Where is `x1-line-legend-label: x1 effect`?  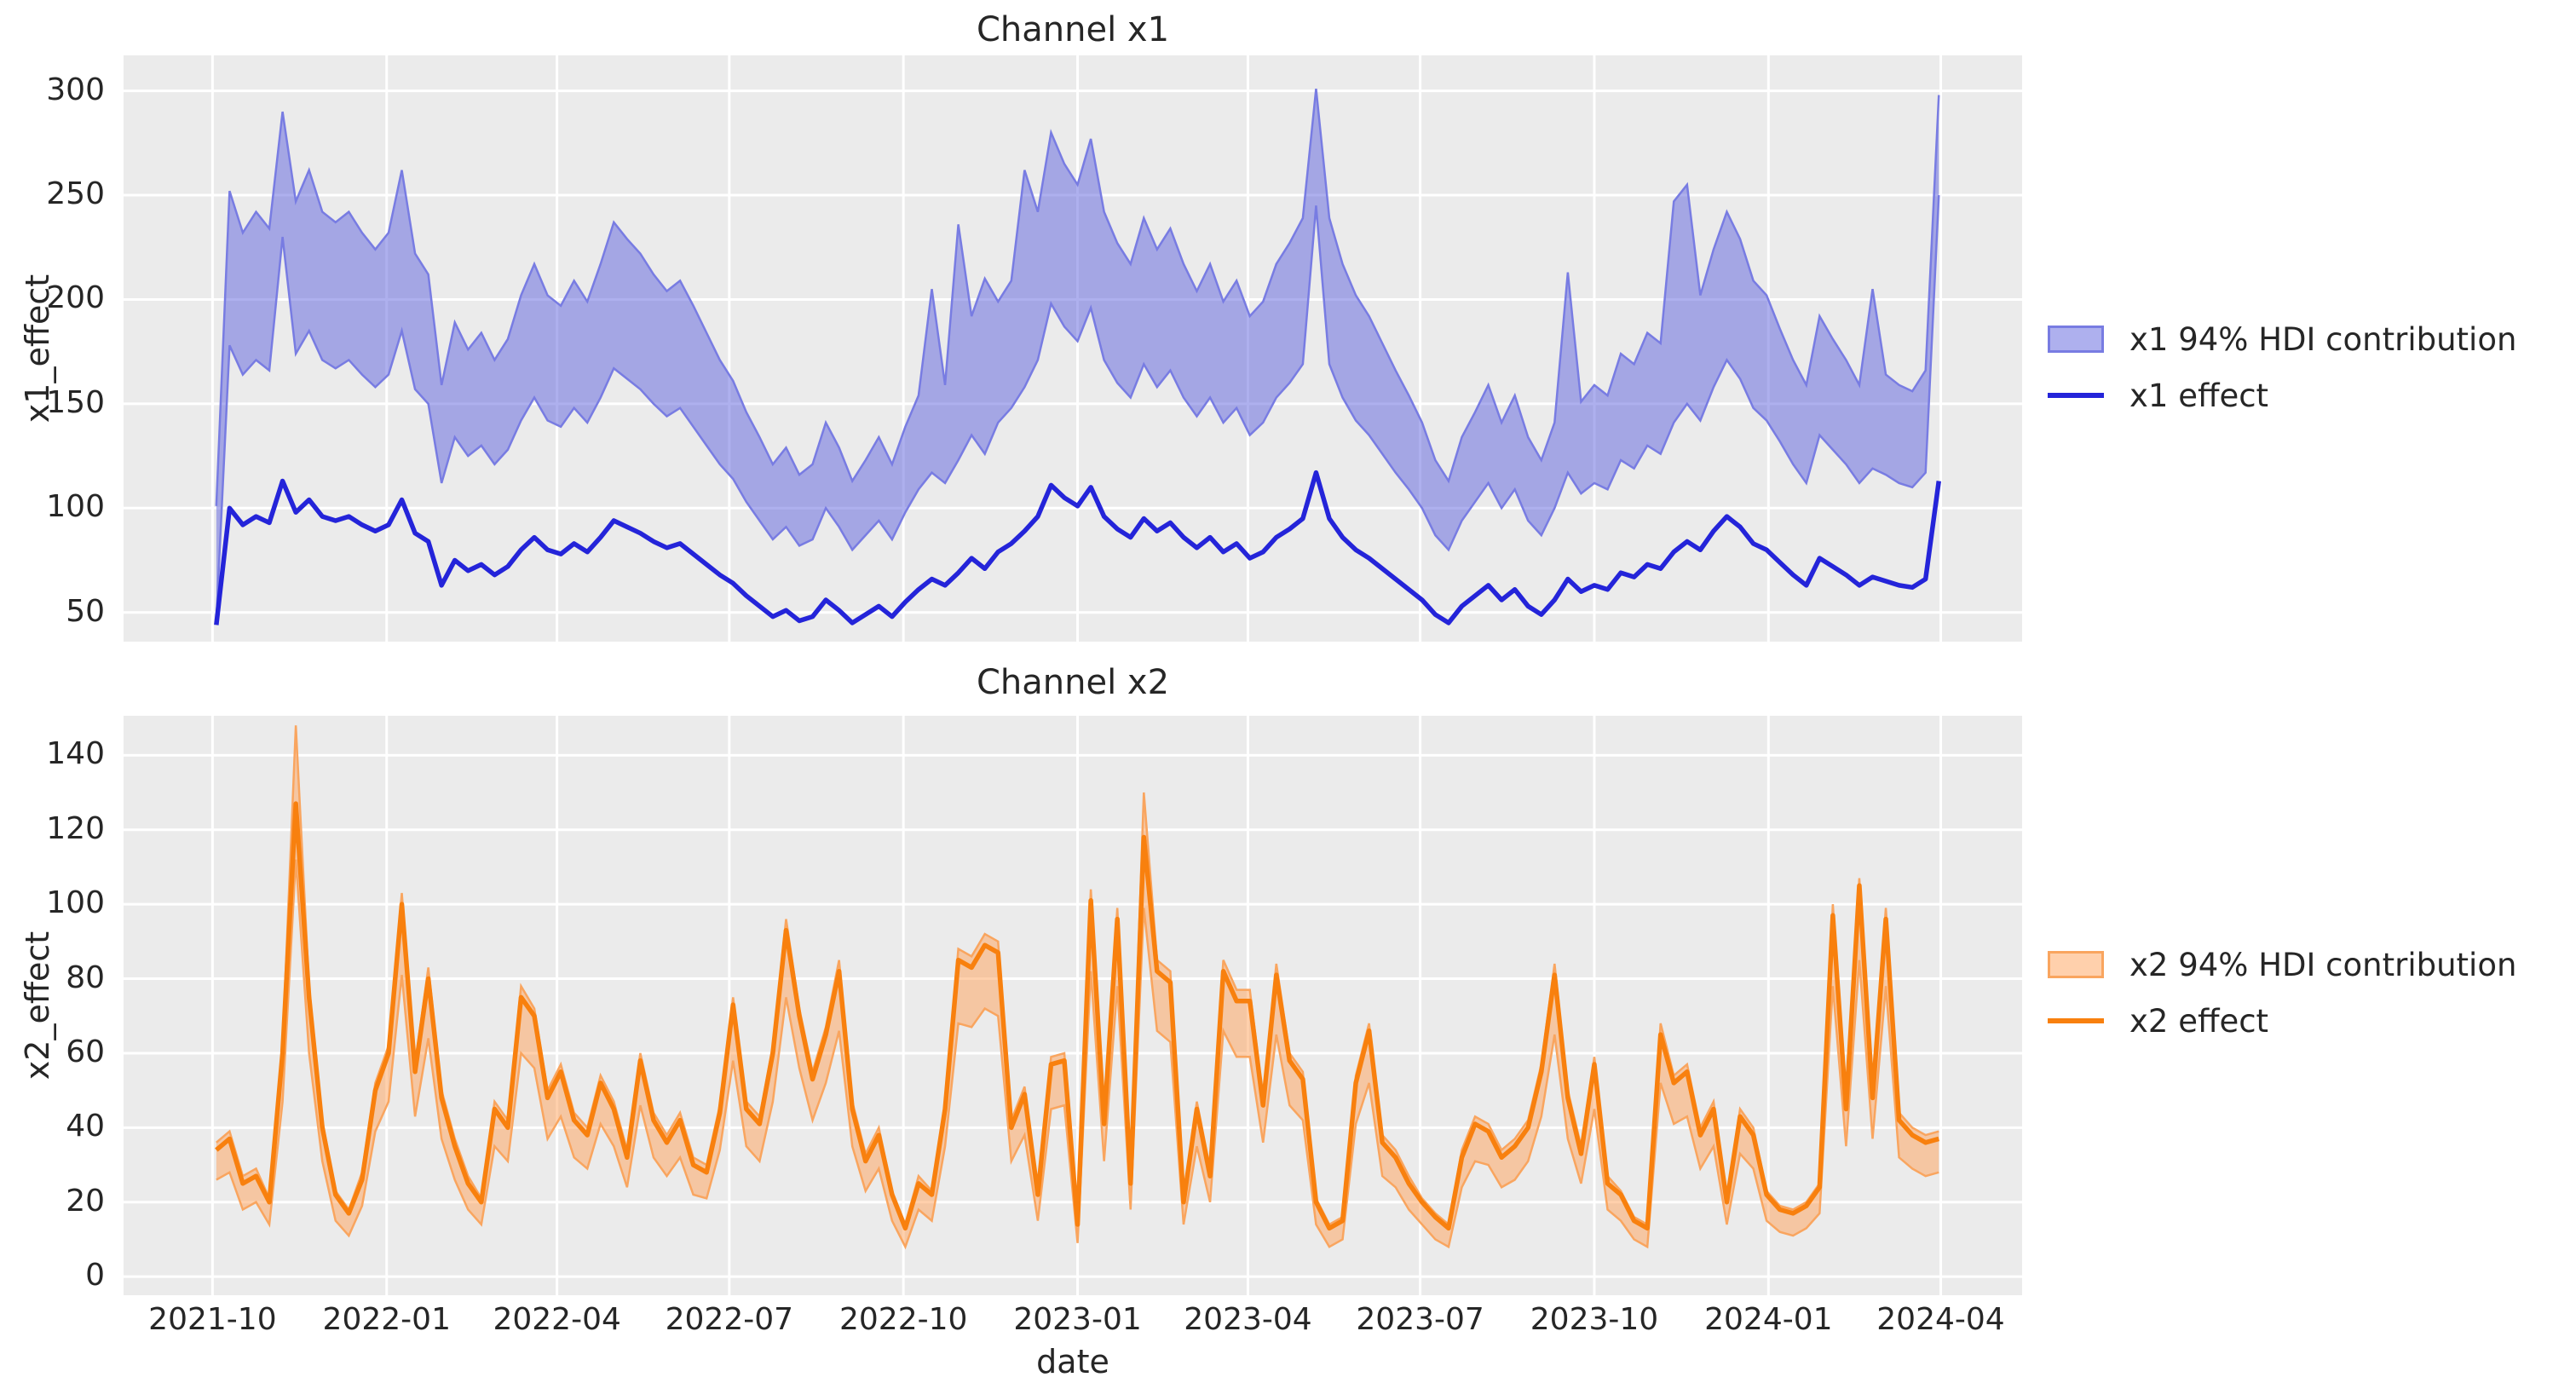
x1-line-legend-label: x1 effect is located at coordinates (2199, 395).